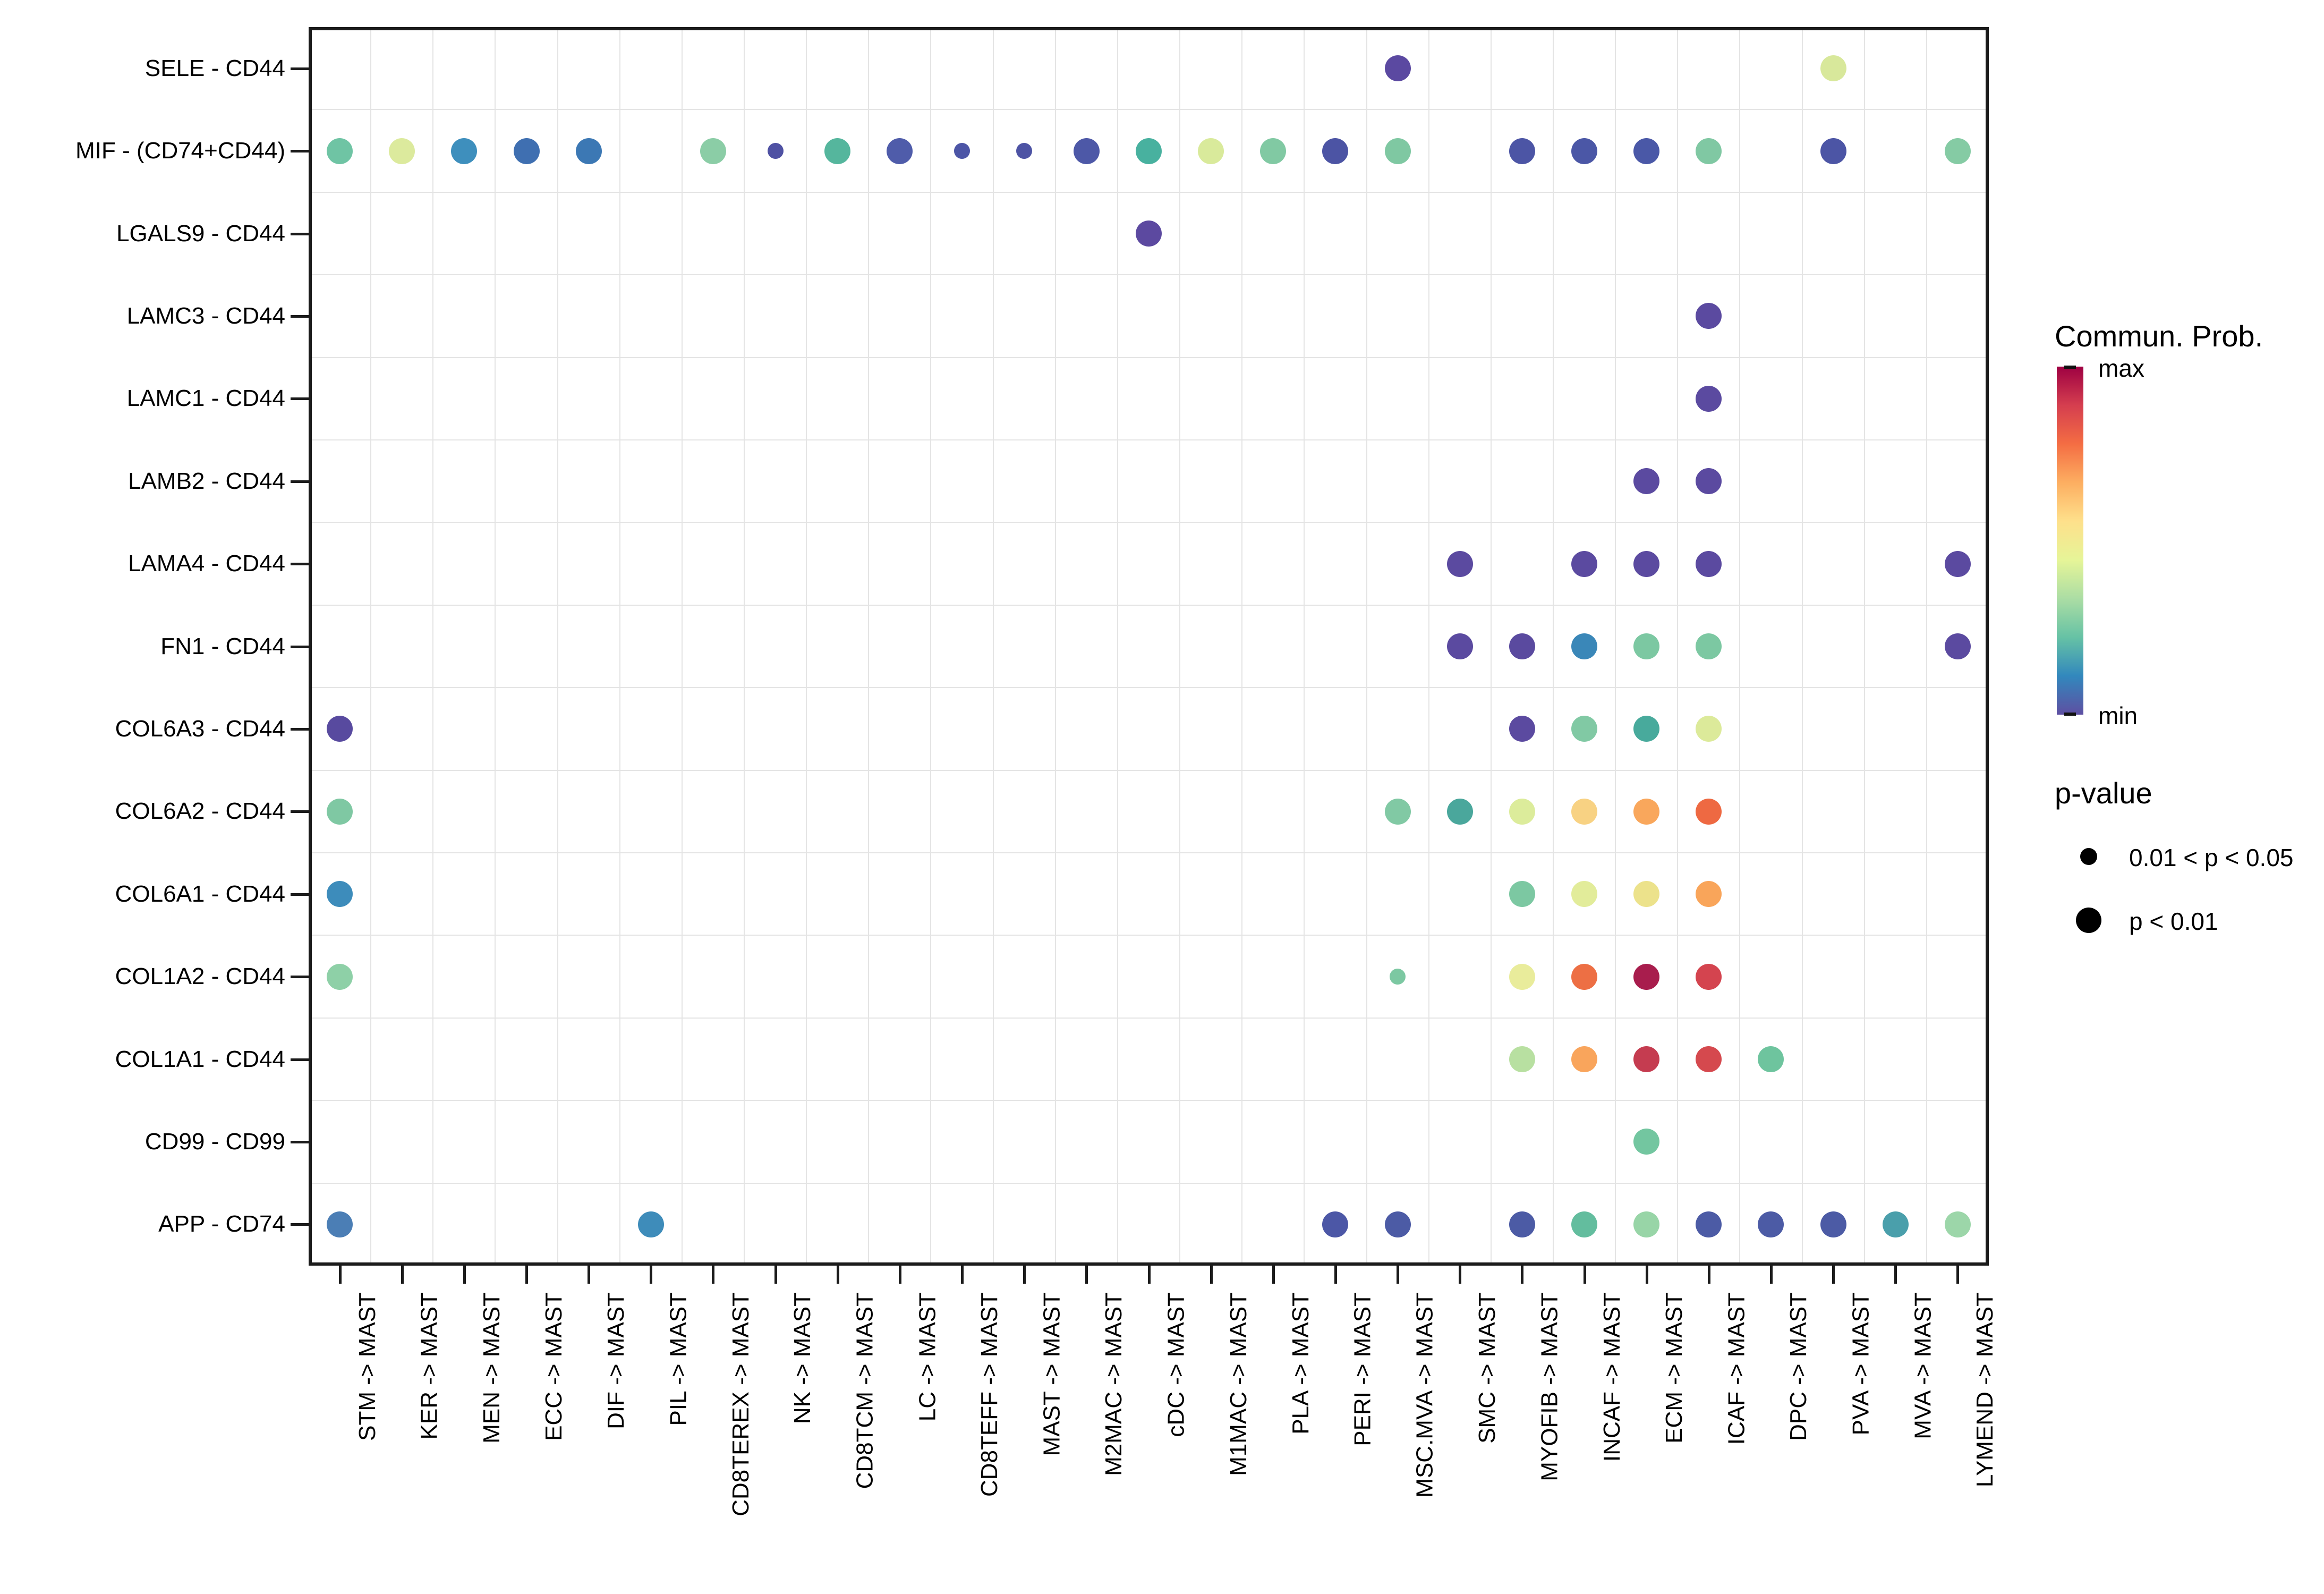  What do you see at coordinates (2070, 714) in the screenshot?
I see `colorbar-bottom-cap` at bounding box center [2070, 714].